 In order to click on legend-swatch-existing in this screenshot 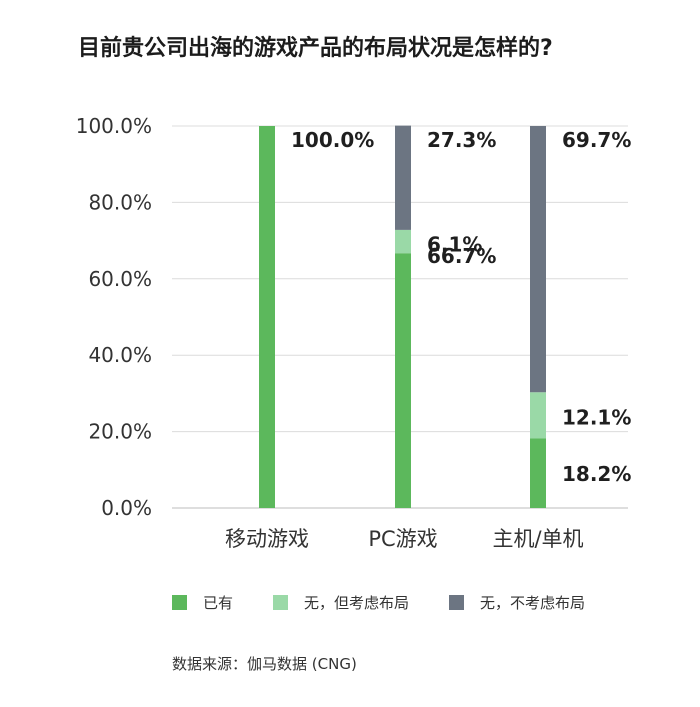, I will do `click(179, 602)`.